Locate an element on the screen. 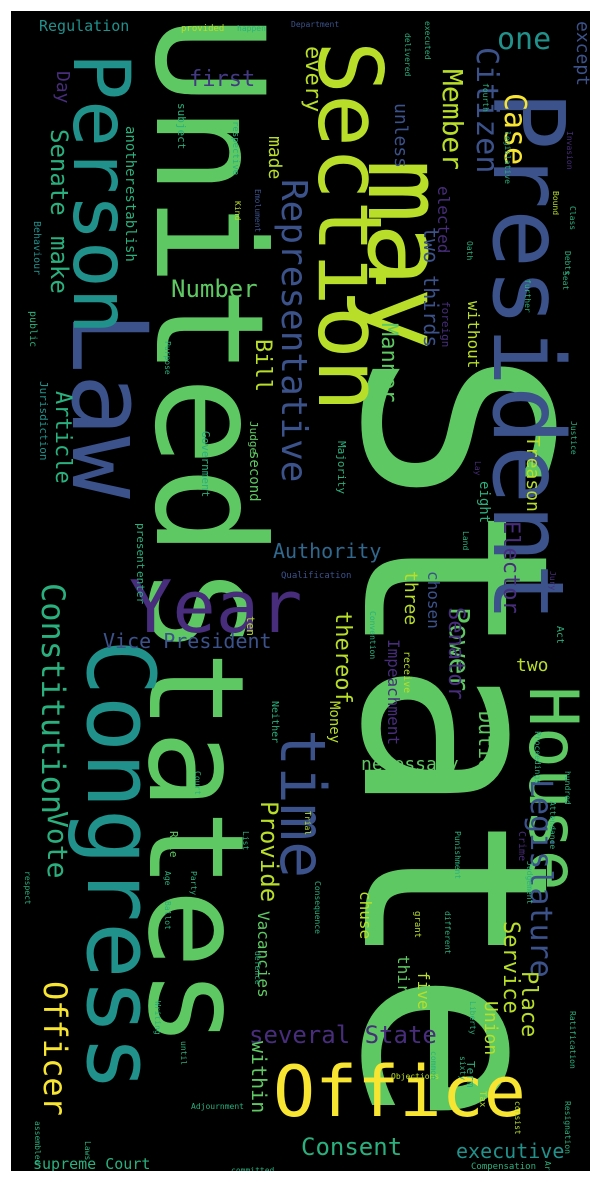 The width and height of the screenshot is (601, 1182). word-vice-president: Vice President is located at coordinates (187, 641).